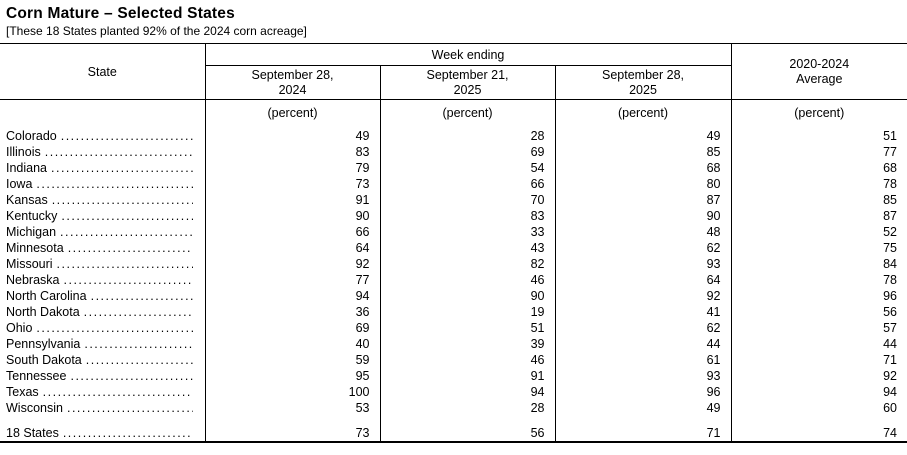 This screenshot has height=455, width=907. What do you see at coordinates (31, 232) in the screenshot?
I see `state-name: Michigan` at bounding box center [31, 232].